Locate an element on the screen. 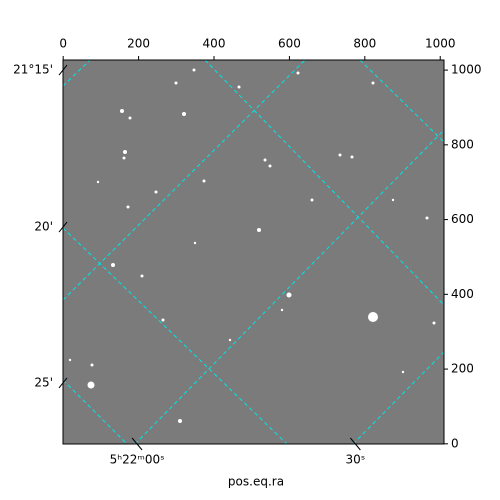 Image resolution: width=500 pixels, height=500 pixels. y-tick-label: 0 is located at coordinates (455, 443).